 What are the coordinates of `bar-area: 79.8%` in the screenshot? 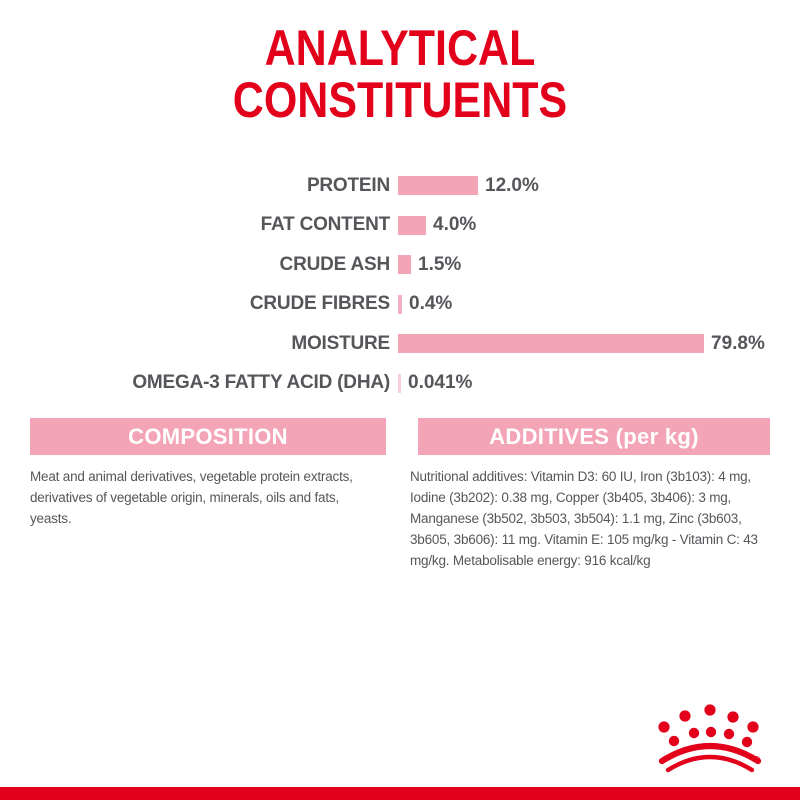 It's located at (581, 344).